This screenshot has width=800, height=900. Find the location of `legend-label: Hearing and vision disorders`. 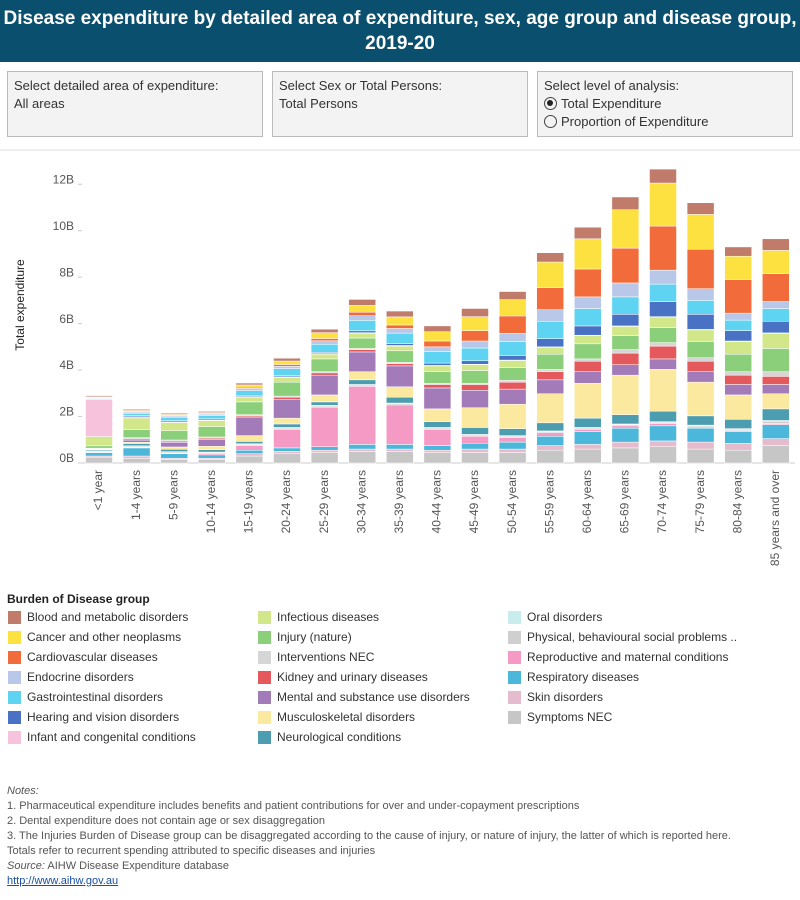

legend-label: Hearing and vision disorders is located at coordinates (103, 717).